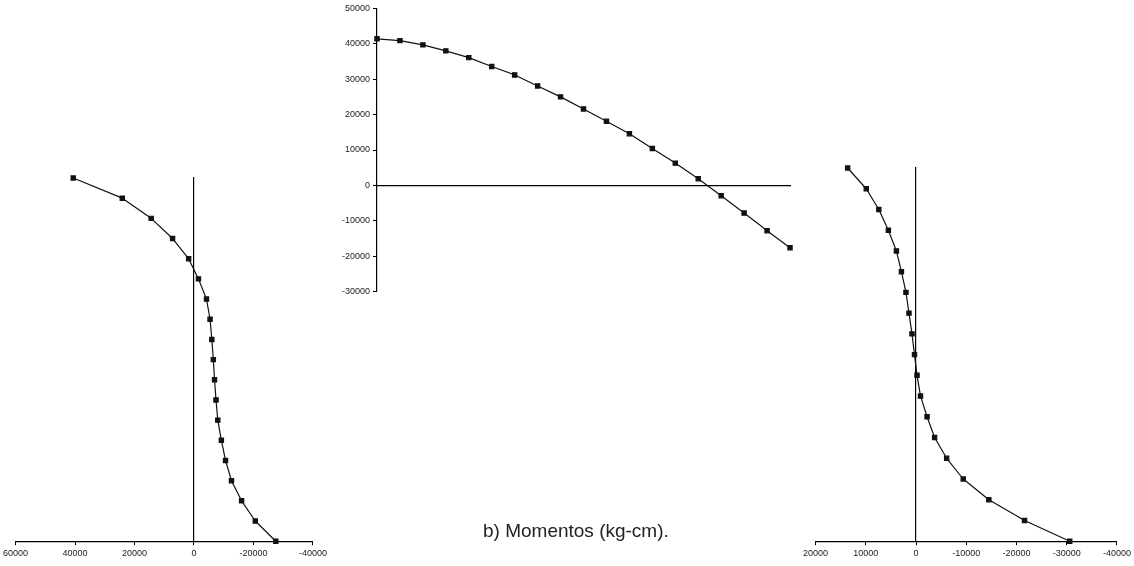  I want to click on text: b) Momentos (kg-cm)., so click(576, 531).